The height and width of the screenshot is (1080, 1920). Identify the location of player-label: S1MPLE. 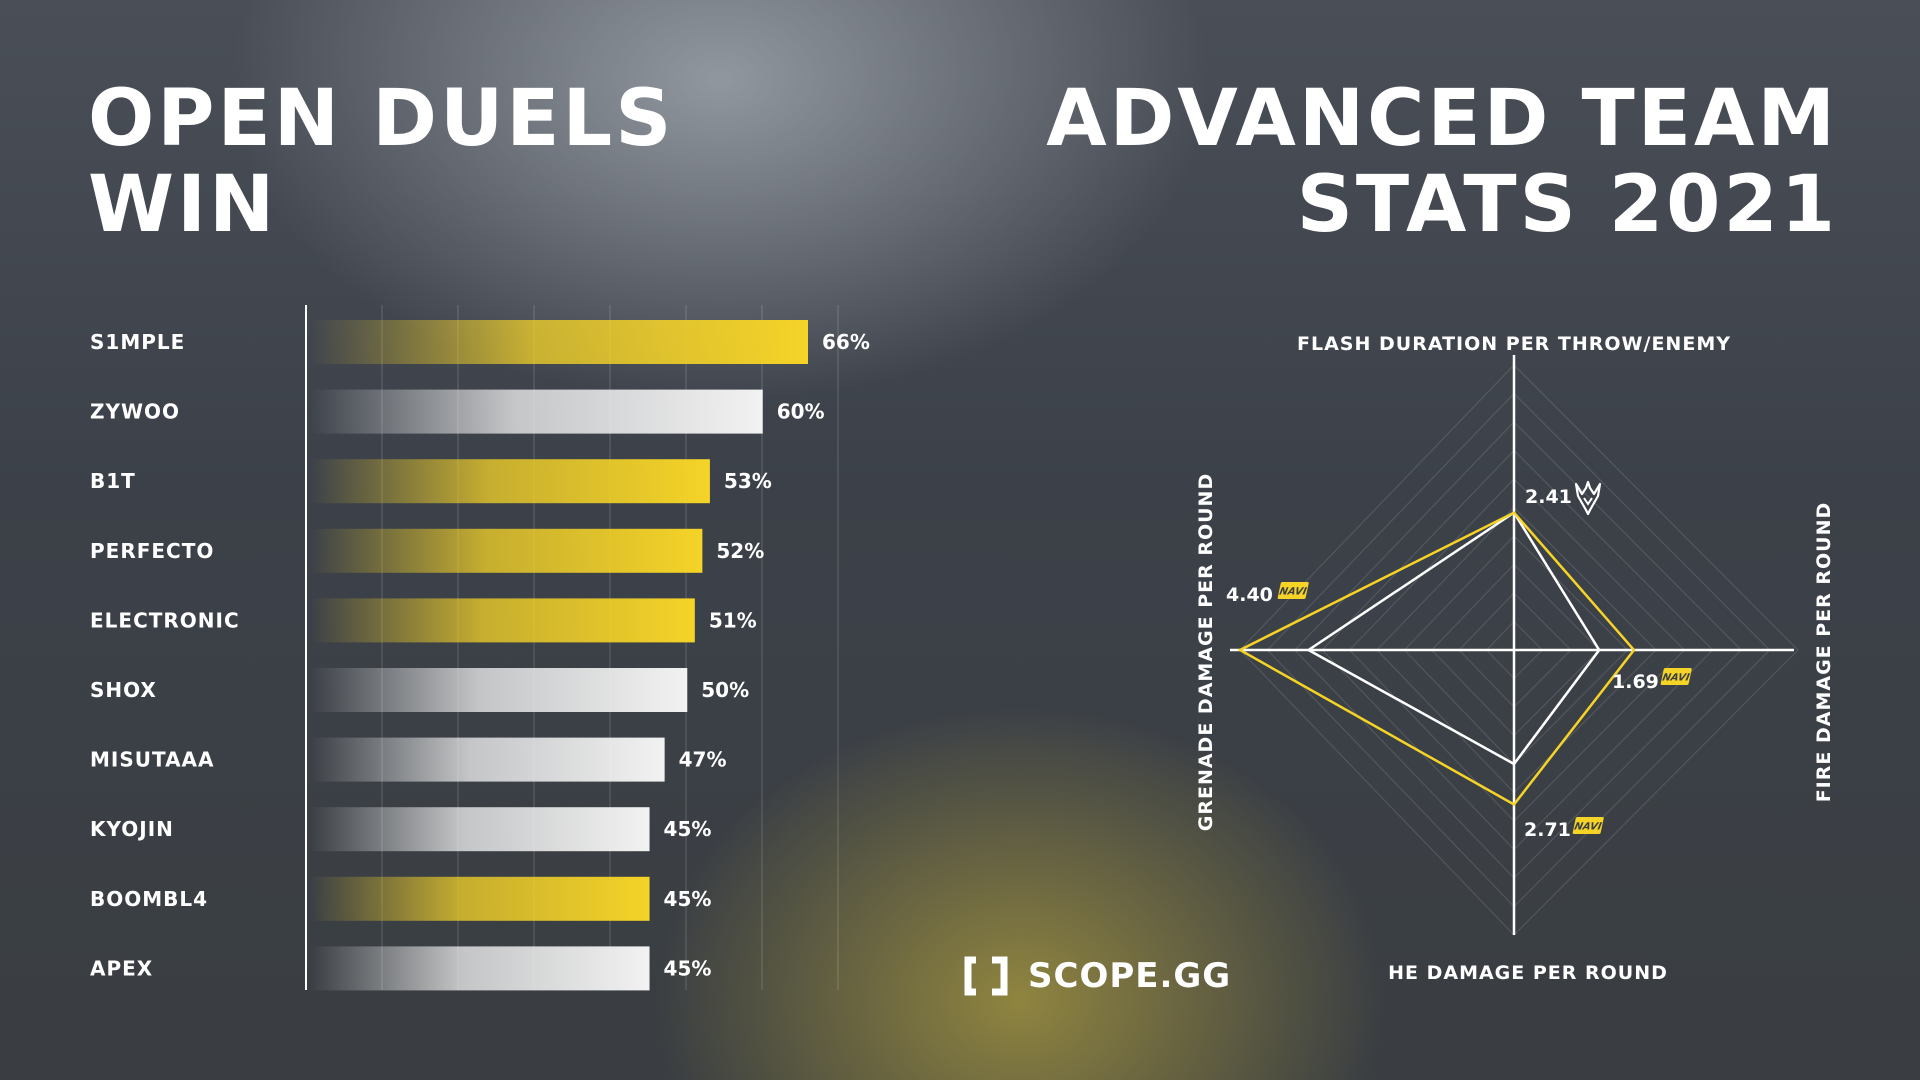
(137, 342).